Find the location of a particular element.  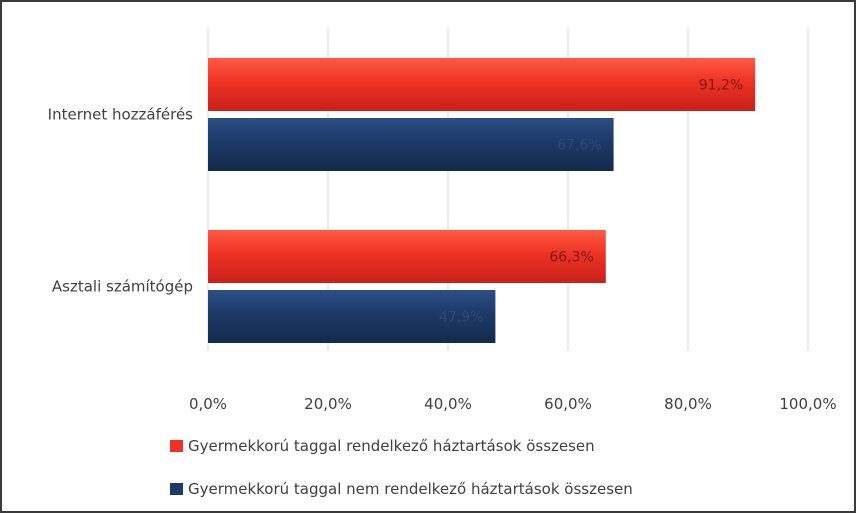

data-label: 47,9% is located at coordinates (461, 318).